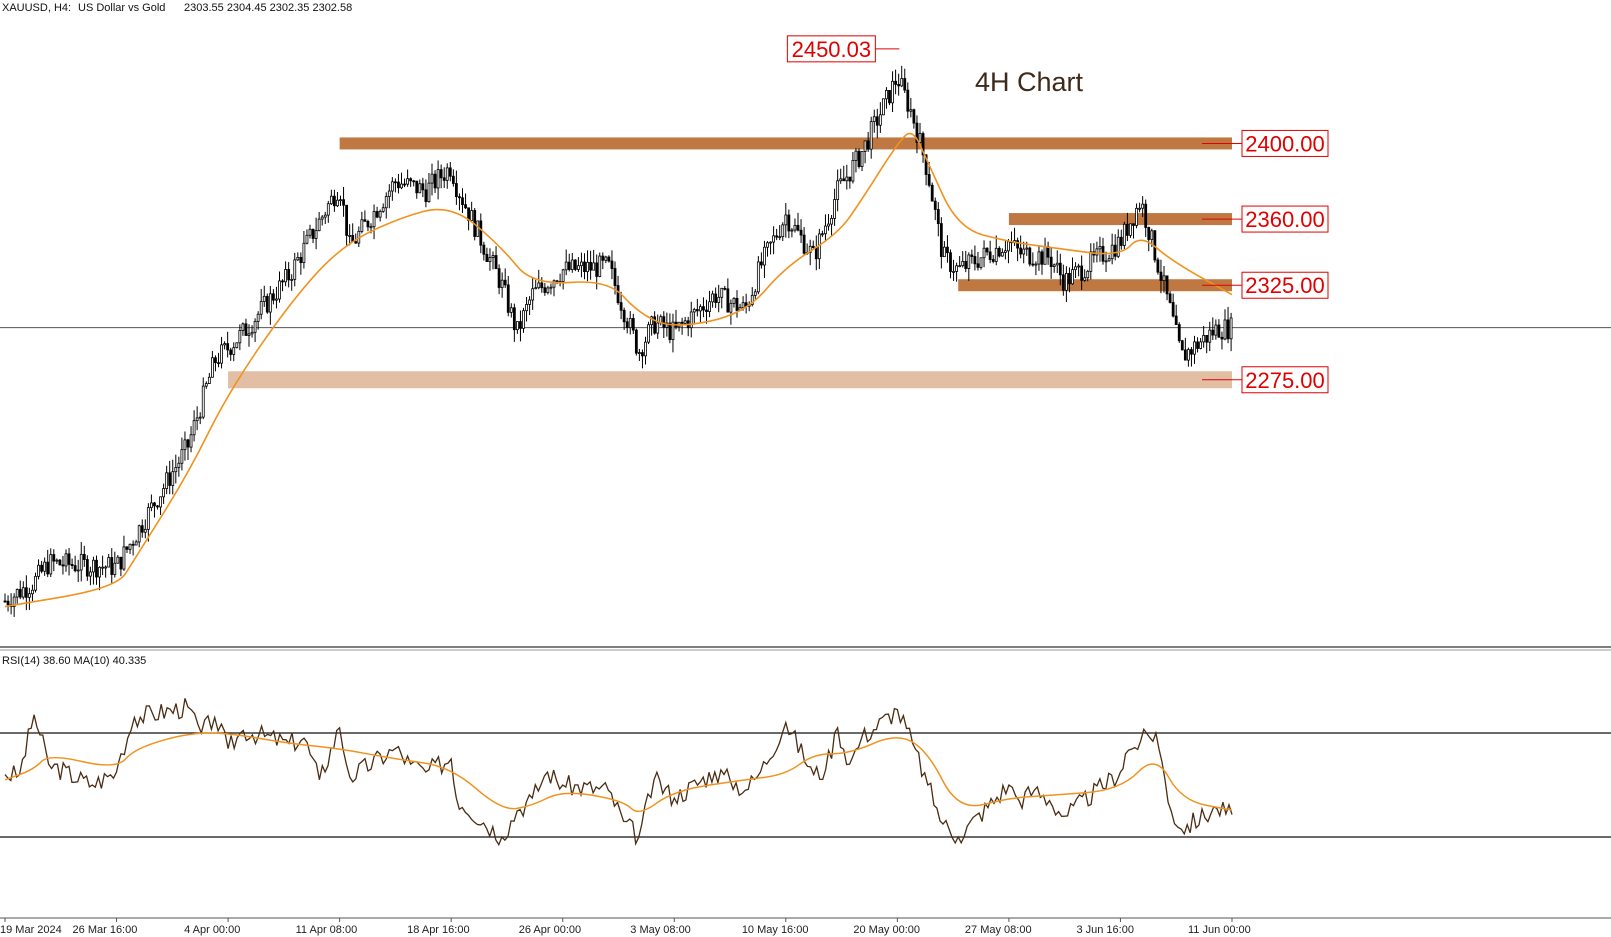 The image size is (1611, 937). Describe the element at coordinates (212, 930) in the screenshot. I see `time-tick-label: 4 Apr 00:00` at that location.